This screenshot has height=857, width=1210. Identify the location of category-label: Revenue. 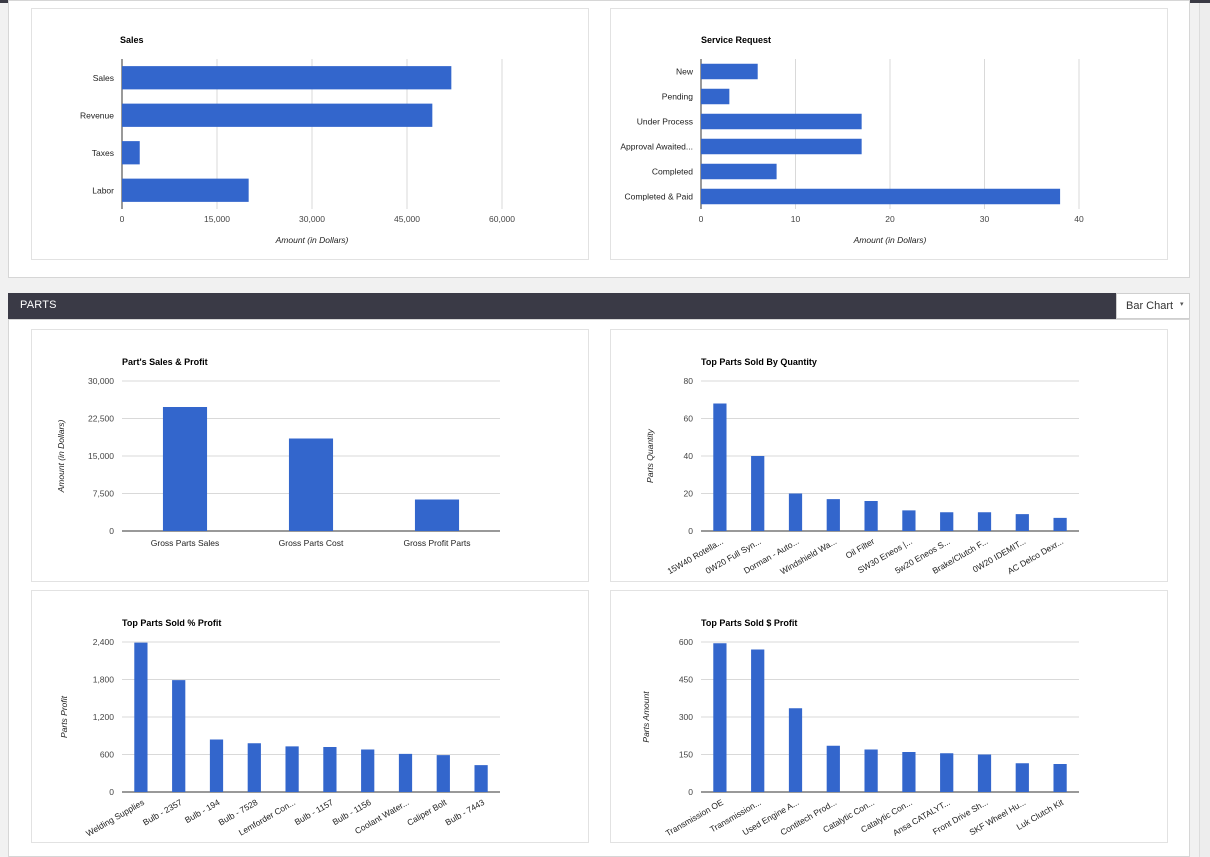
(97, 115).